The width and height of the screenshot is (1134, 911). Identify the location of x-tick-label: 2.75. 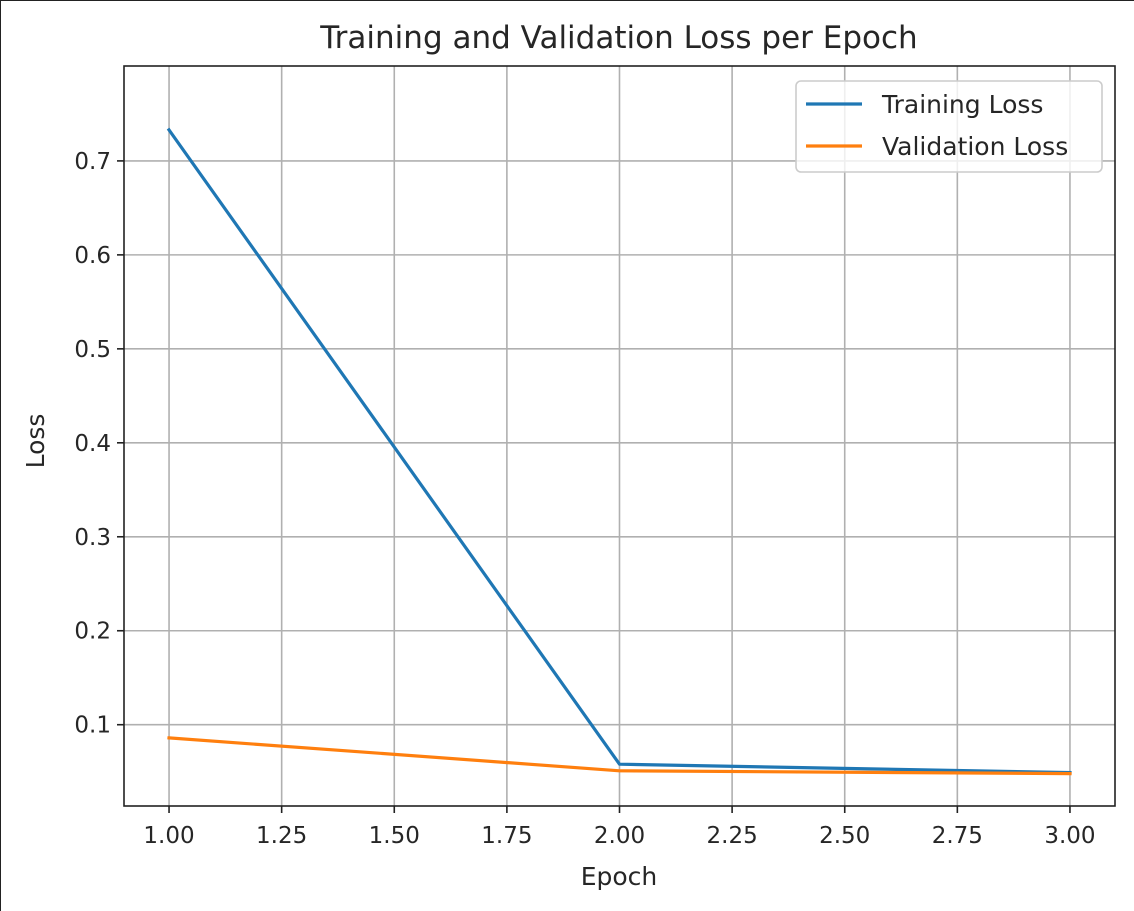
(957, 836).